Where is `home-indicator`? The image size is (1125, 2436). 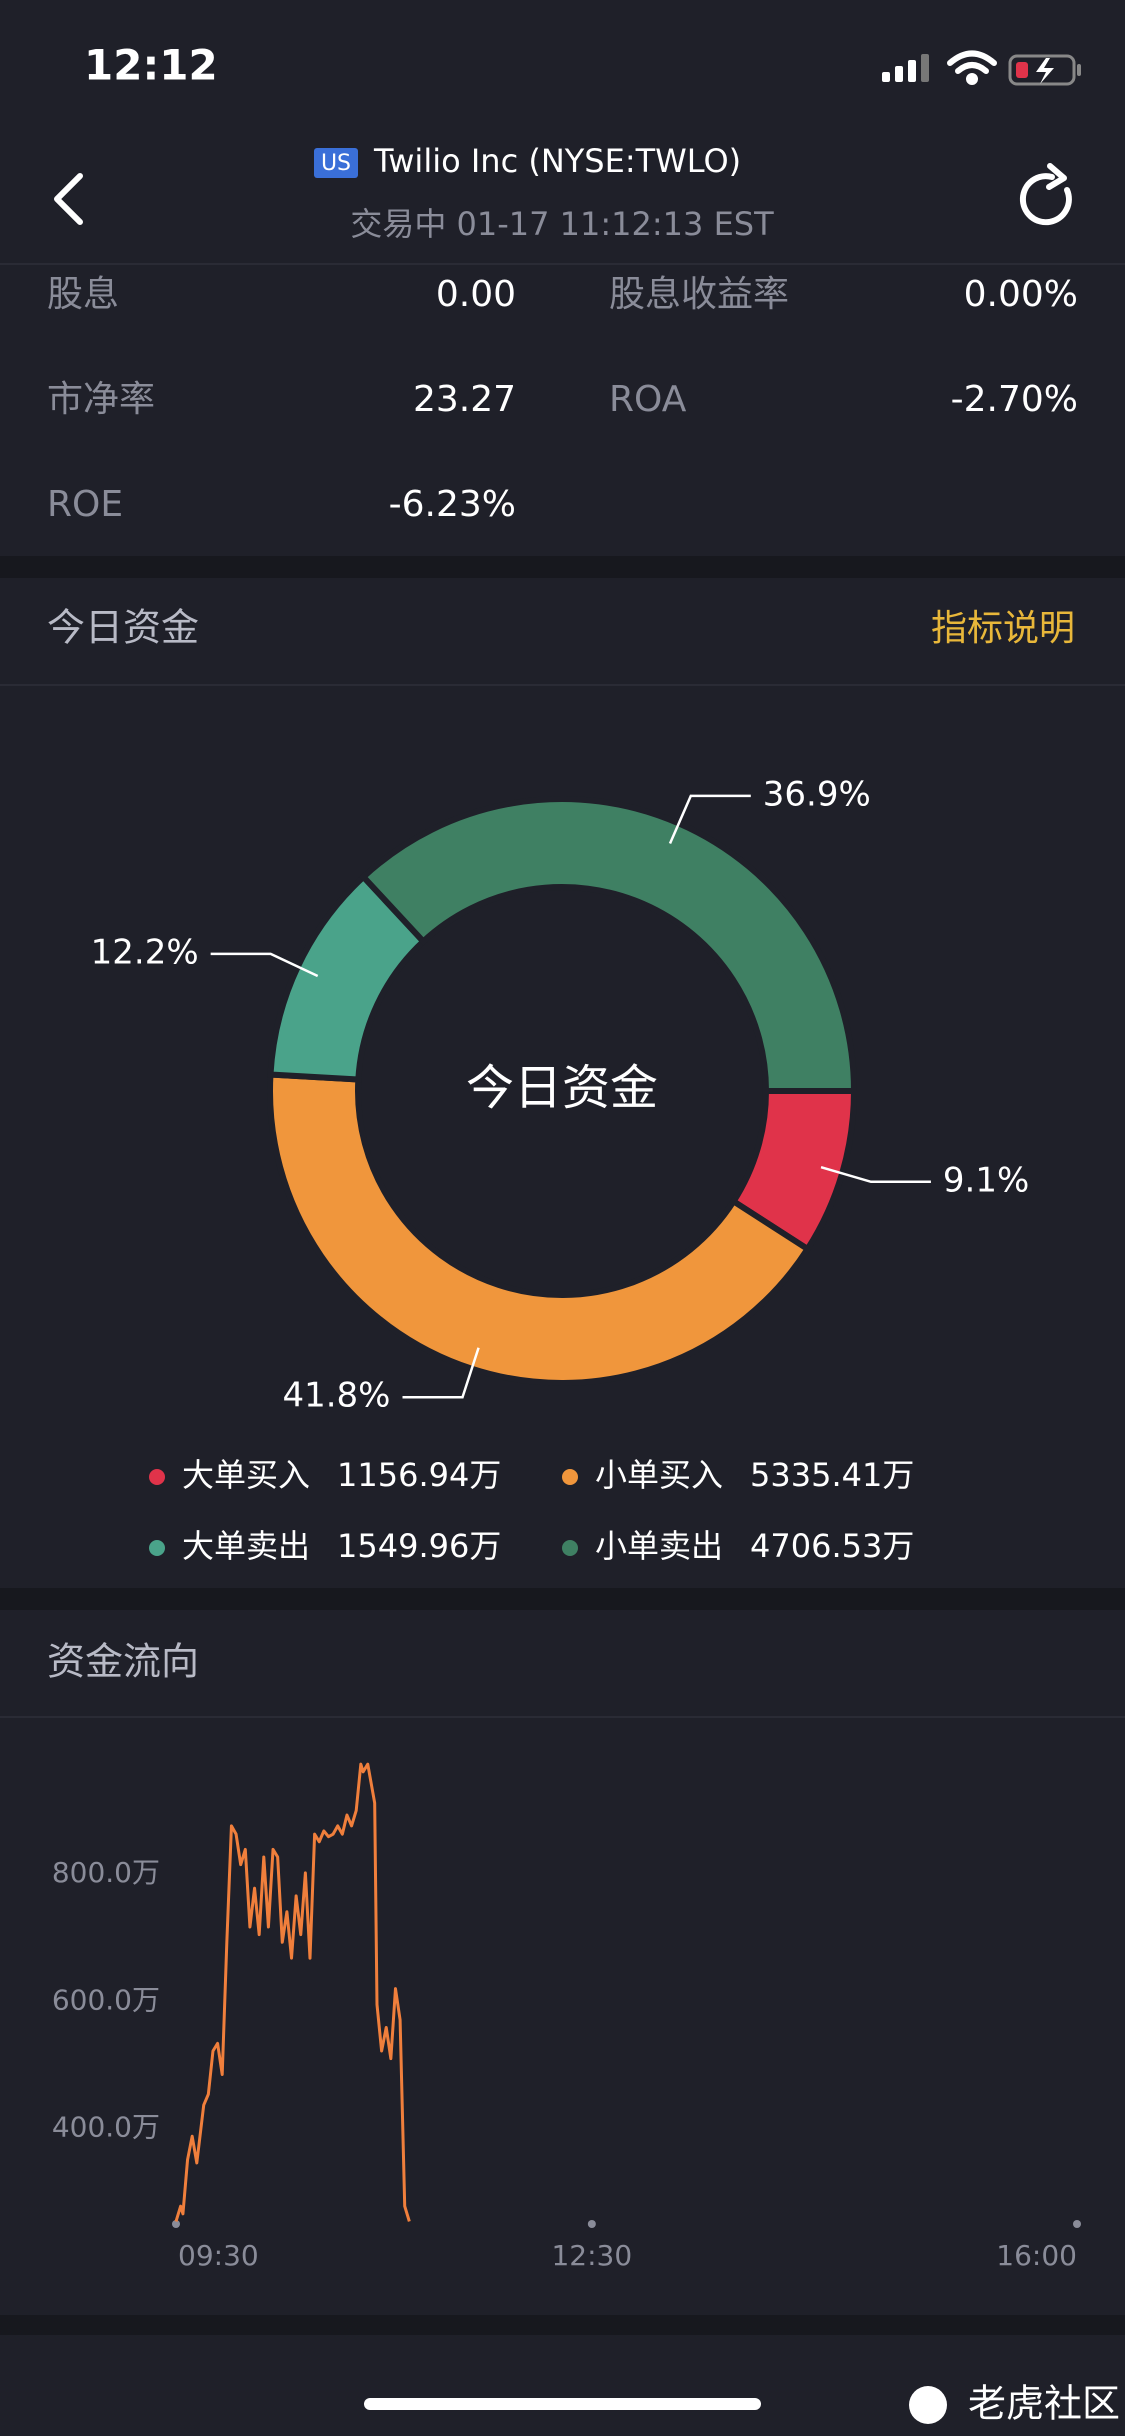 home-indicator is located at coordinates (562, 2404).